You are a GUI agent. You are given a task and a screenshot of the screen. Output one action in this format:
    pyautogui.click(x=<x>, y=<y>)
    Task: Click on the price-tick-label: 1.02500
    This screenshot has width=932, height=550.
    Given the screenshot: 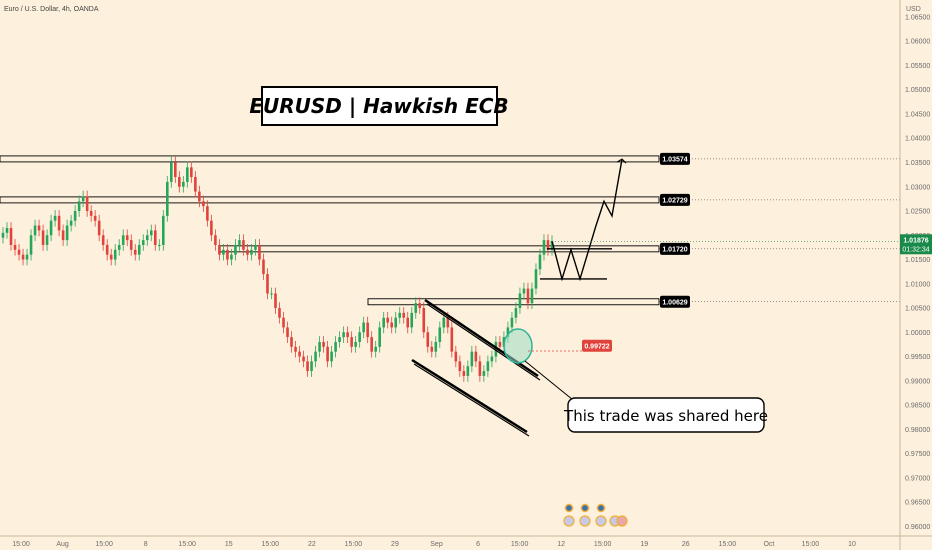 What is the action you would take?
    pyautogui.click(x=917, y=212)
    